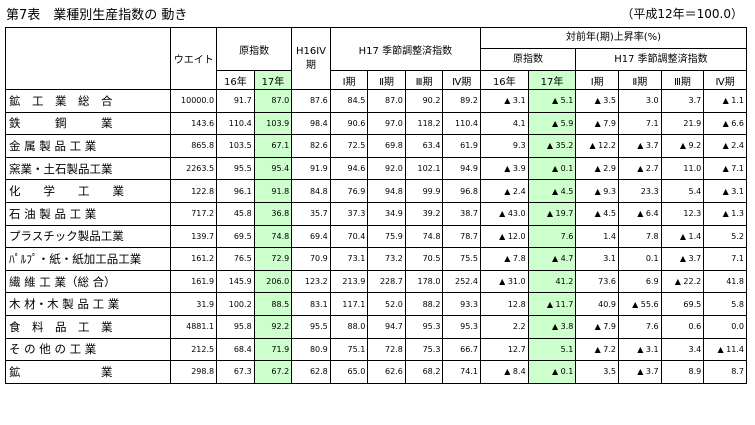 This screenshot has height=425, width=755. Describe the element at coordinates (424, 304) in the screenshot. I see `cell-q3: 88.2` at that location.